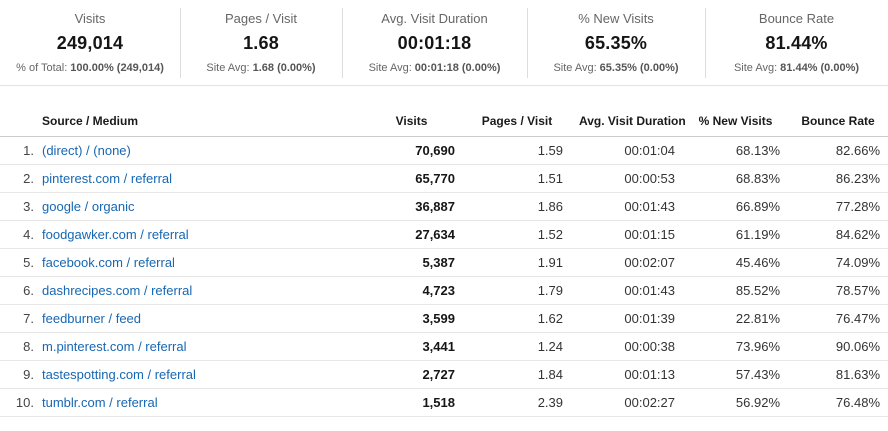 Image resolution: width=888 pixels, height=431 pixels. I want to click on row-rank: 4., so click(17, 234).